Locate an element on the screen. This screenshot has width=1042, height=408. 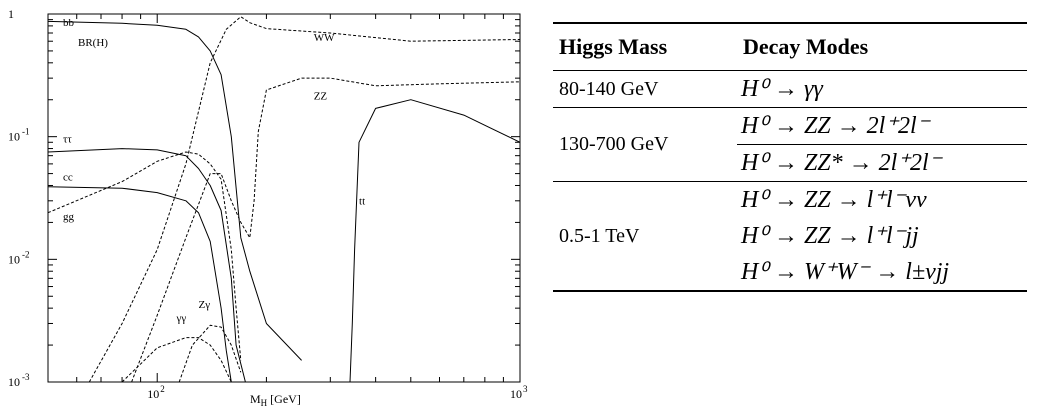
header-decay-modes: Decay Modes is located at coordinates (882, 46).